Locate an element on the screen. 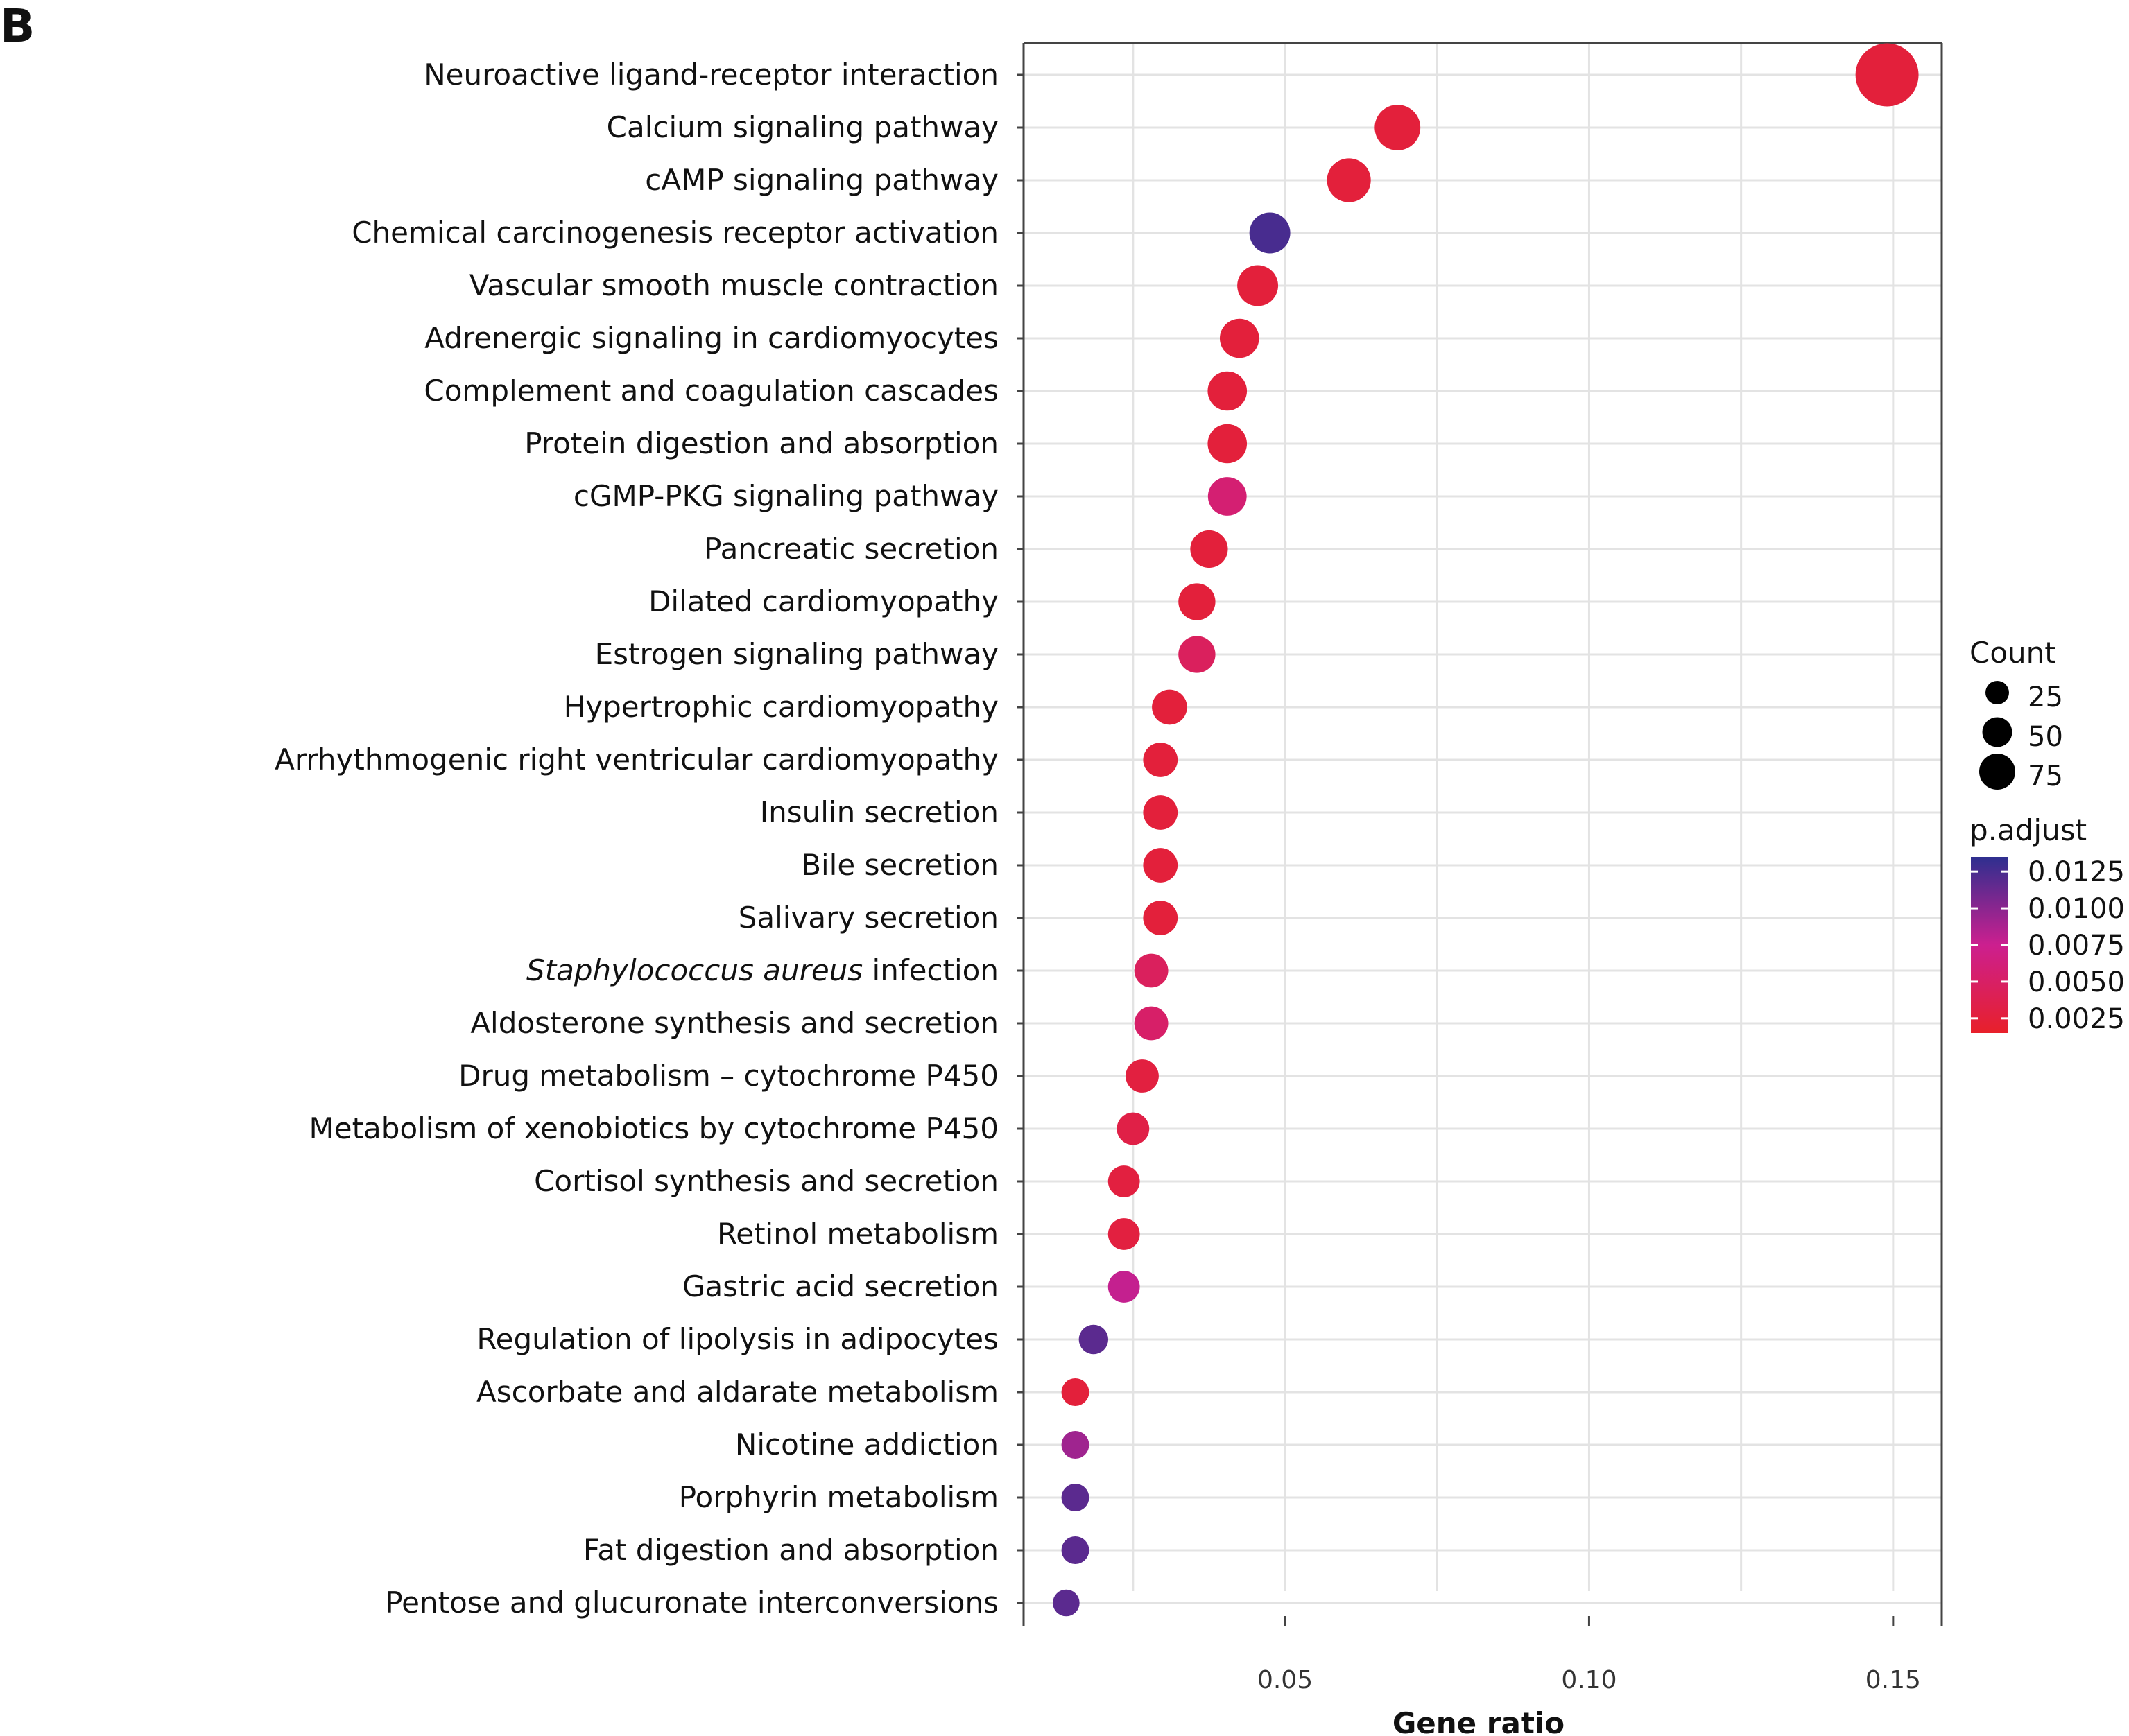  legend-count: Count 25 50 75 is located at coordinates (2016, 714).